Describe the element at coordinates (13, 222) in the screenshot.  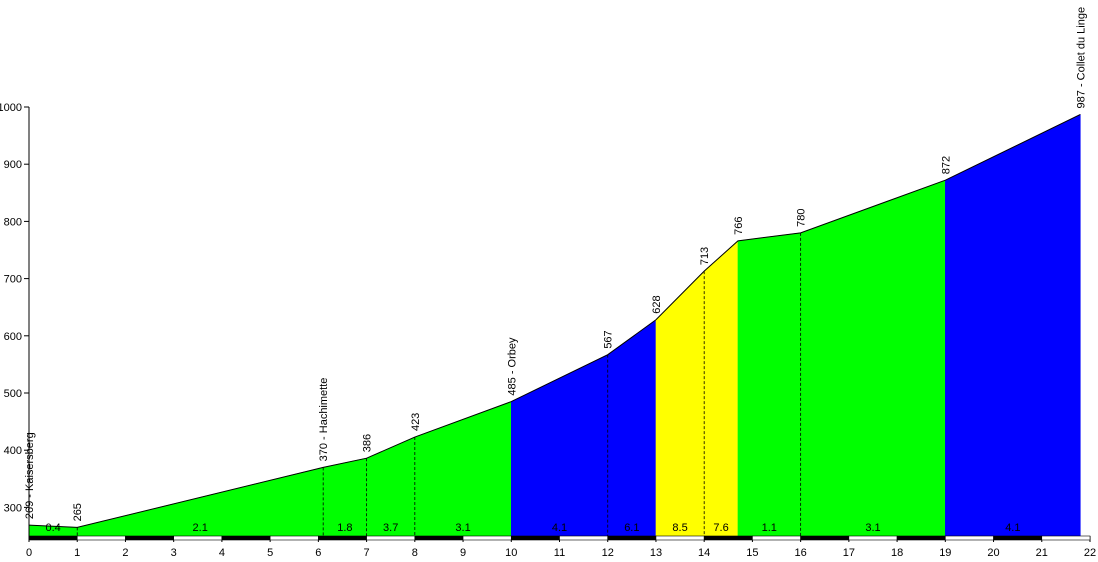
I see `y-tick-label-800: 800` at that location.